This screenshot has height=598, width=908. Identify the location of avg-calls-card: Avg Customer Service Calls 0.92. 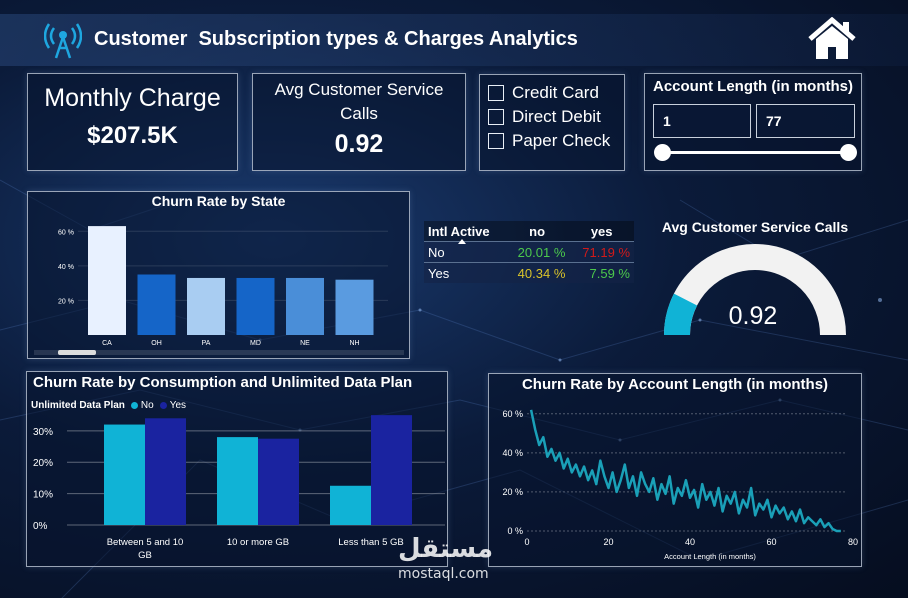
(359, 122).